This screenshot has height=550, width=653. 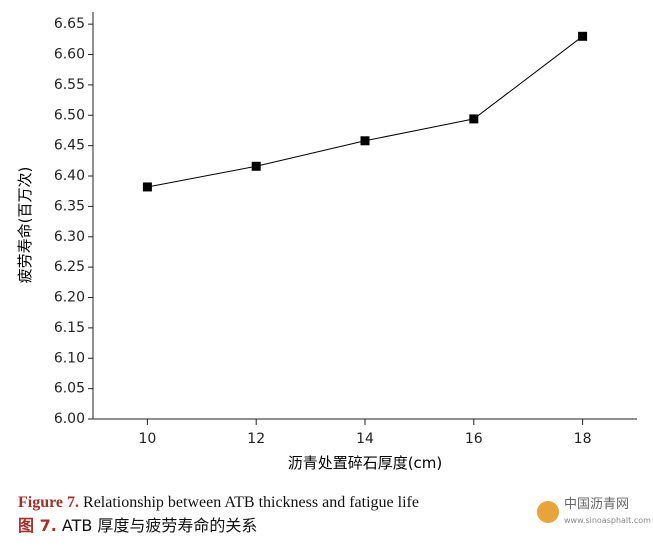 What do you see at coordinates (69, 389) in the screenshot?
I see `y-tick-label: 6.05` at bounding box center [69, 389].